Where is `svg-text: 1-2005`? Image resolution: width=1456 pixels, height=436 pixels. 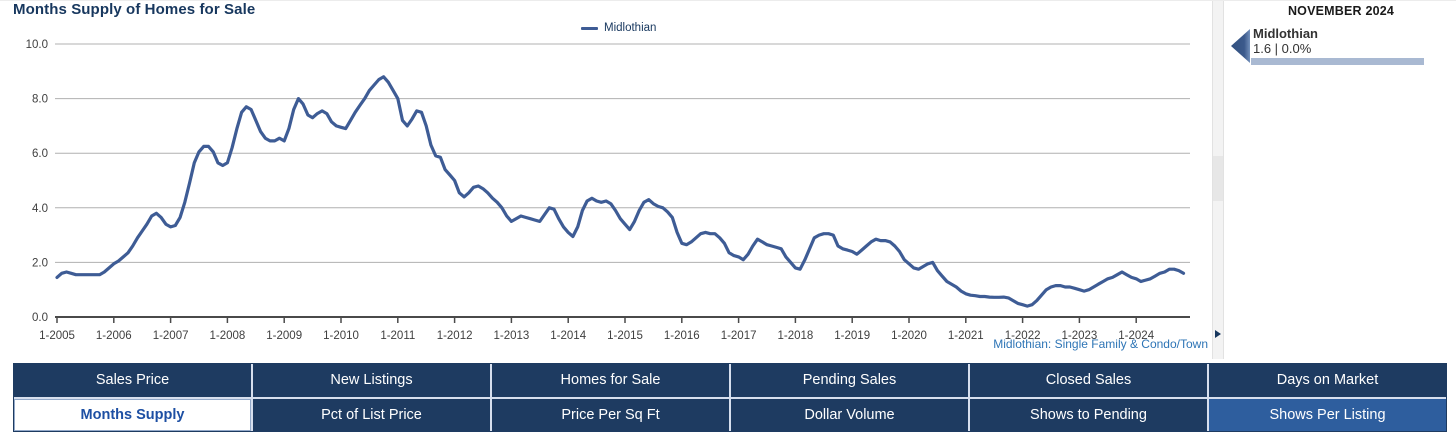
svg-text: 1-2005 is located at coordinates (57, 336).